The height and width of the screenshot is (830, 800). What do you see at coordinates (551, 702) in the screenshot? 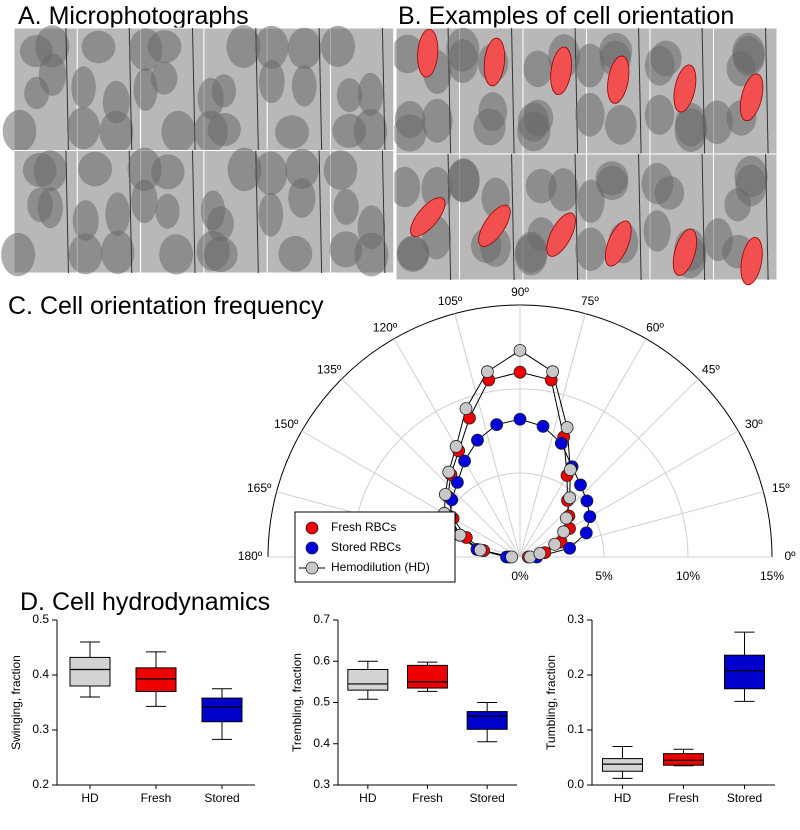
I see `y-axis-label: Tumbling, fraction` at bounding box center [551, 702].